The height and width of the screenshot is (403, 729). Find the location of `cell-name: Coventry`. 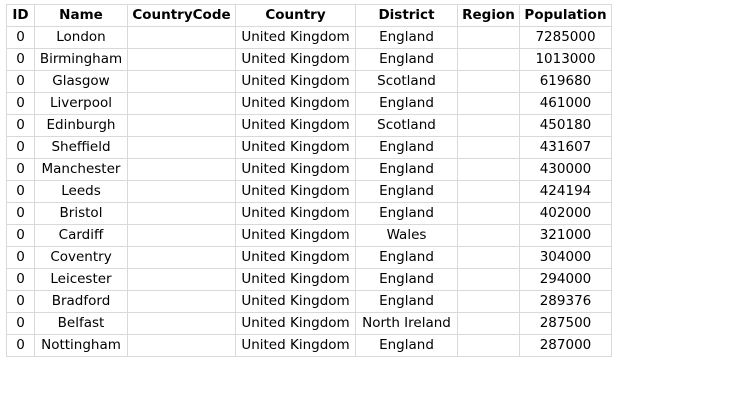

cell-name: Coventry is located at coordinates (81, 257).